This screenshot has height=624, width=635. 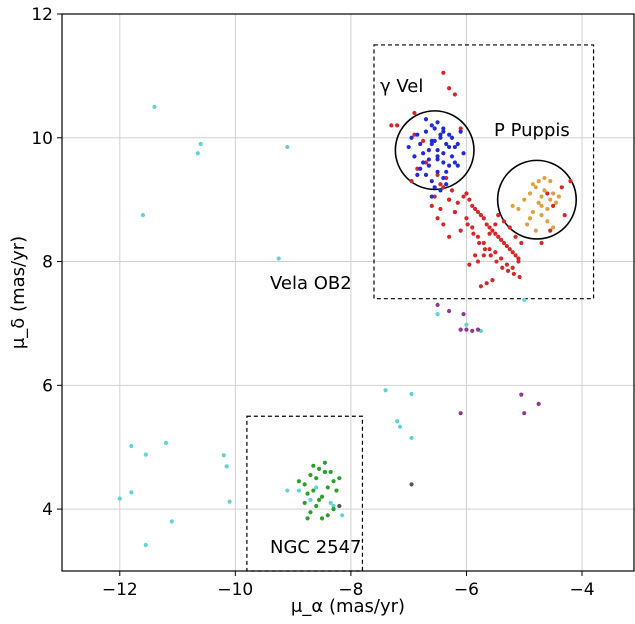 What do you see at coordinates (375, 495) in the screenshot?
I see `dark-series` at bounding box center [375, 495].